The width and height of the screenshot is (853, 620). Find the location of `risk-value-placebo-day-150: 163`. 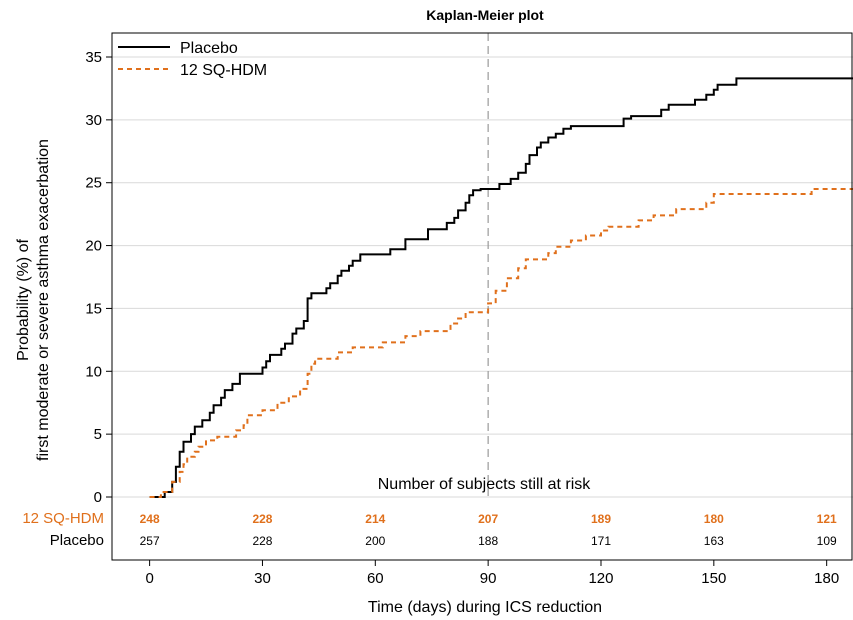

risk-value-placebo-day-150: 163 is located at coordinates (714, 541).